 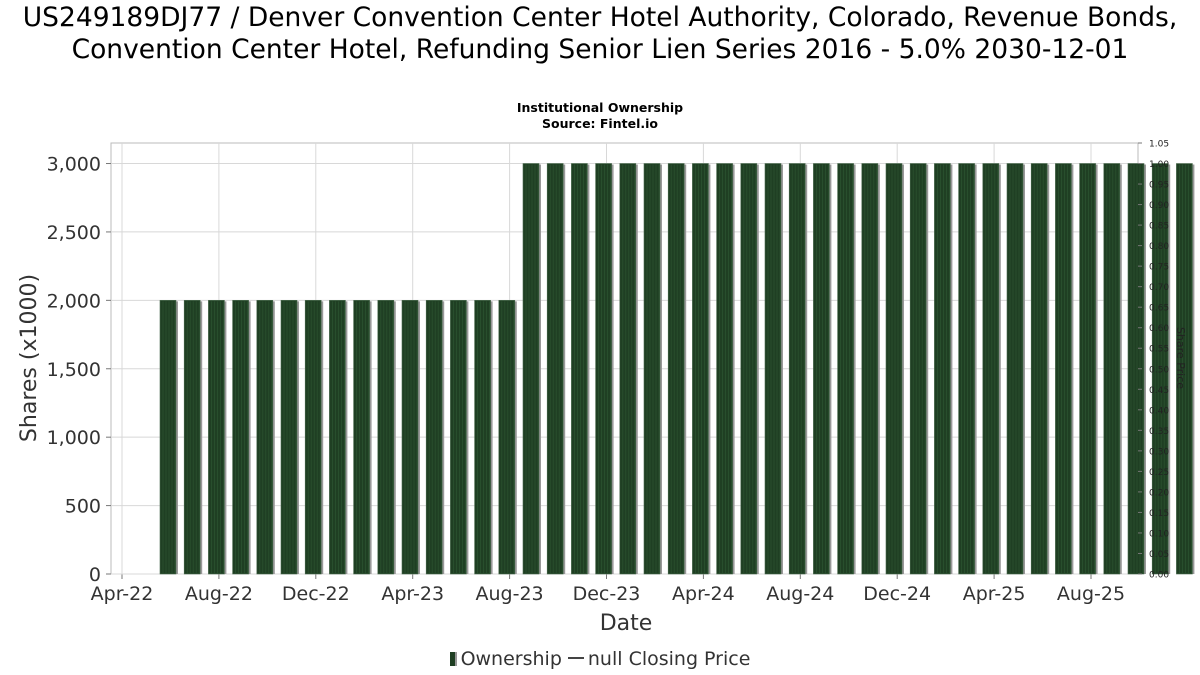 I want to click on y2-tick-label: 0.15, so click(x=1159, y=514).